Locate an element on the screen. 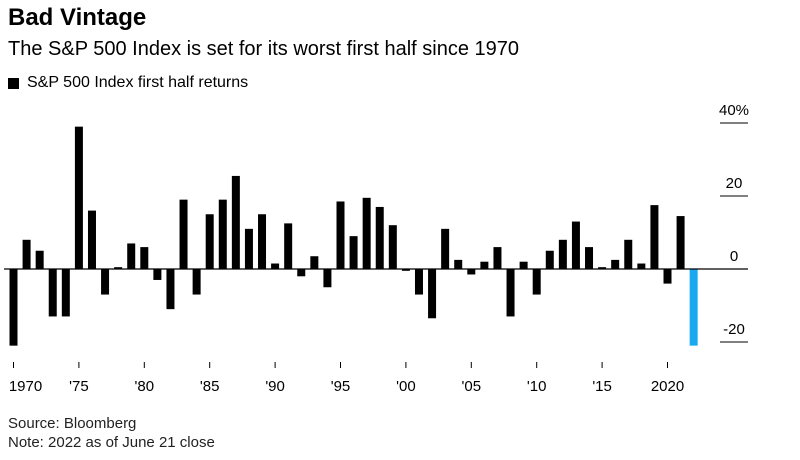 The image size is (800, 460). bar-1999 is located at coordinates (392, 247).